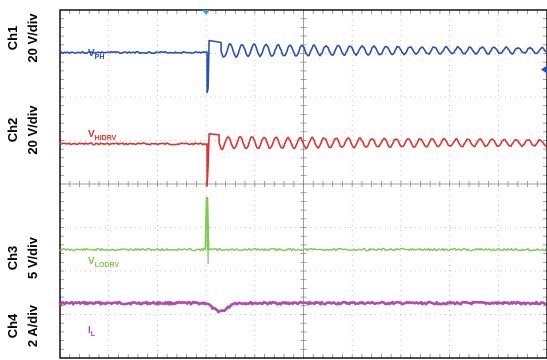 Image resolution: width=547 pixels, height=360 pixels. What do you see at coordinates (103, 262) in the screenshot?
I see `trace-label-vlodrv: VLODRV` at bounding box center [103, 262].